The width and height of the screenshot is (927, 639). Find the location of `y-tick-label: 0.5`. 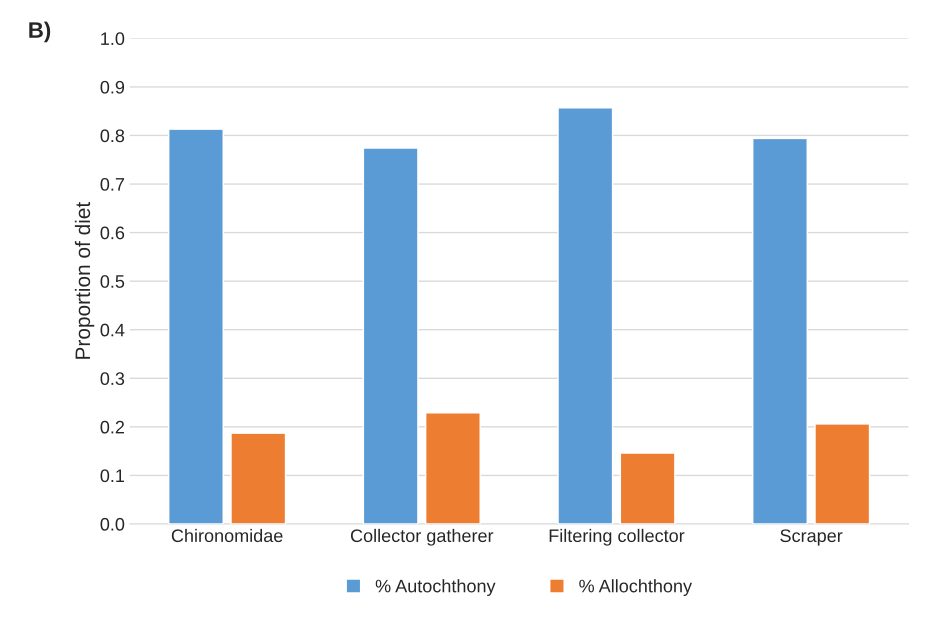

y-tick-label: 0.5 is located at coordinates (112, 281).